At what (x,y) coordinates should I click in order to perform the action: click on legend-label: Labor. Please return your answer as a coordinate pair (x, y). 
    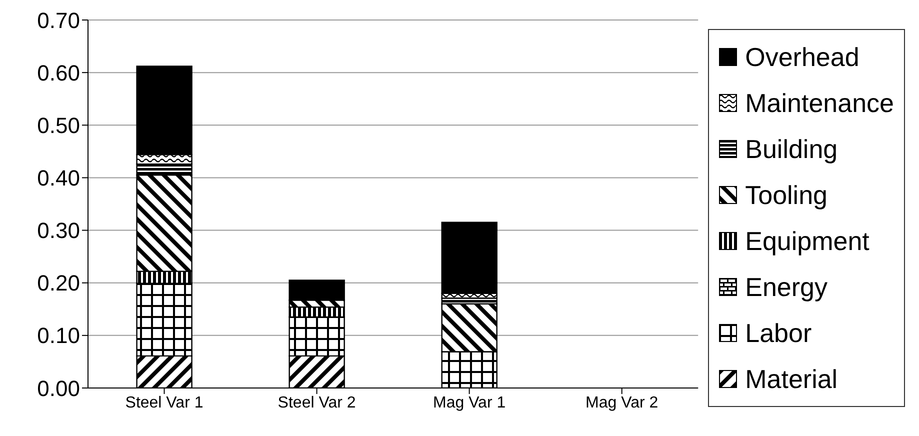
    Looking at the image, I should click on (778, 333).